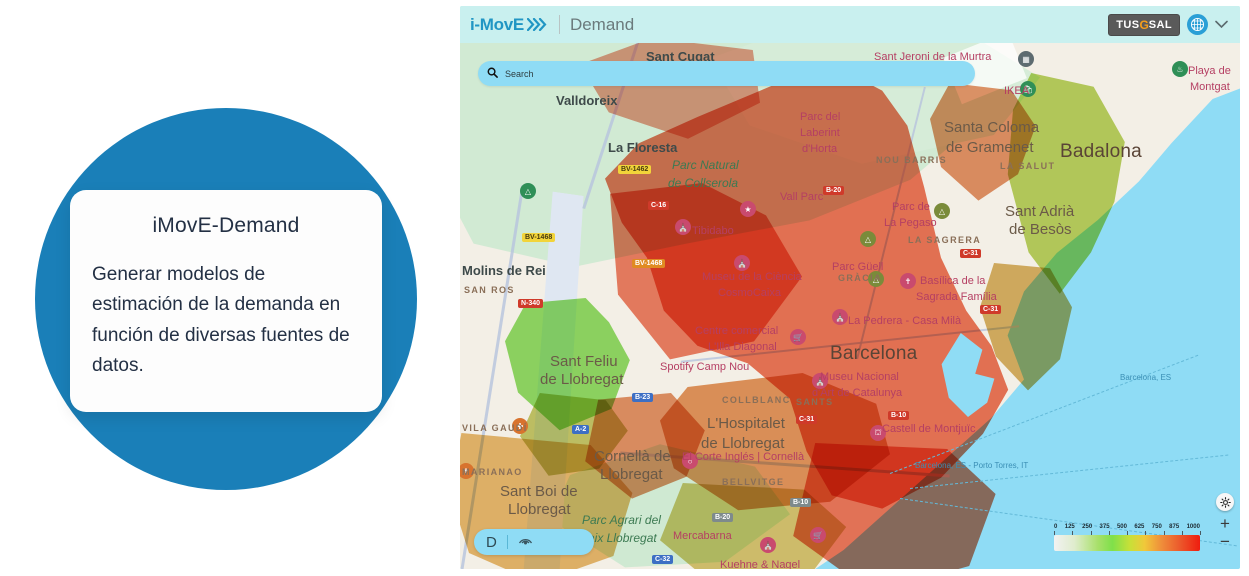 The width and height of the screenshot is (1249, 576). What do you see at coordinates (491, 542) in the screenshot?
I see `layer-letter-label: D` at bounding box center [491, 542].